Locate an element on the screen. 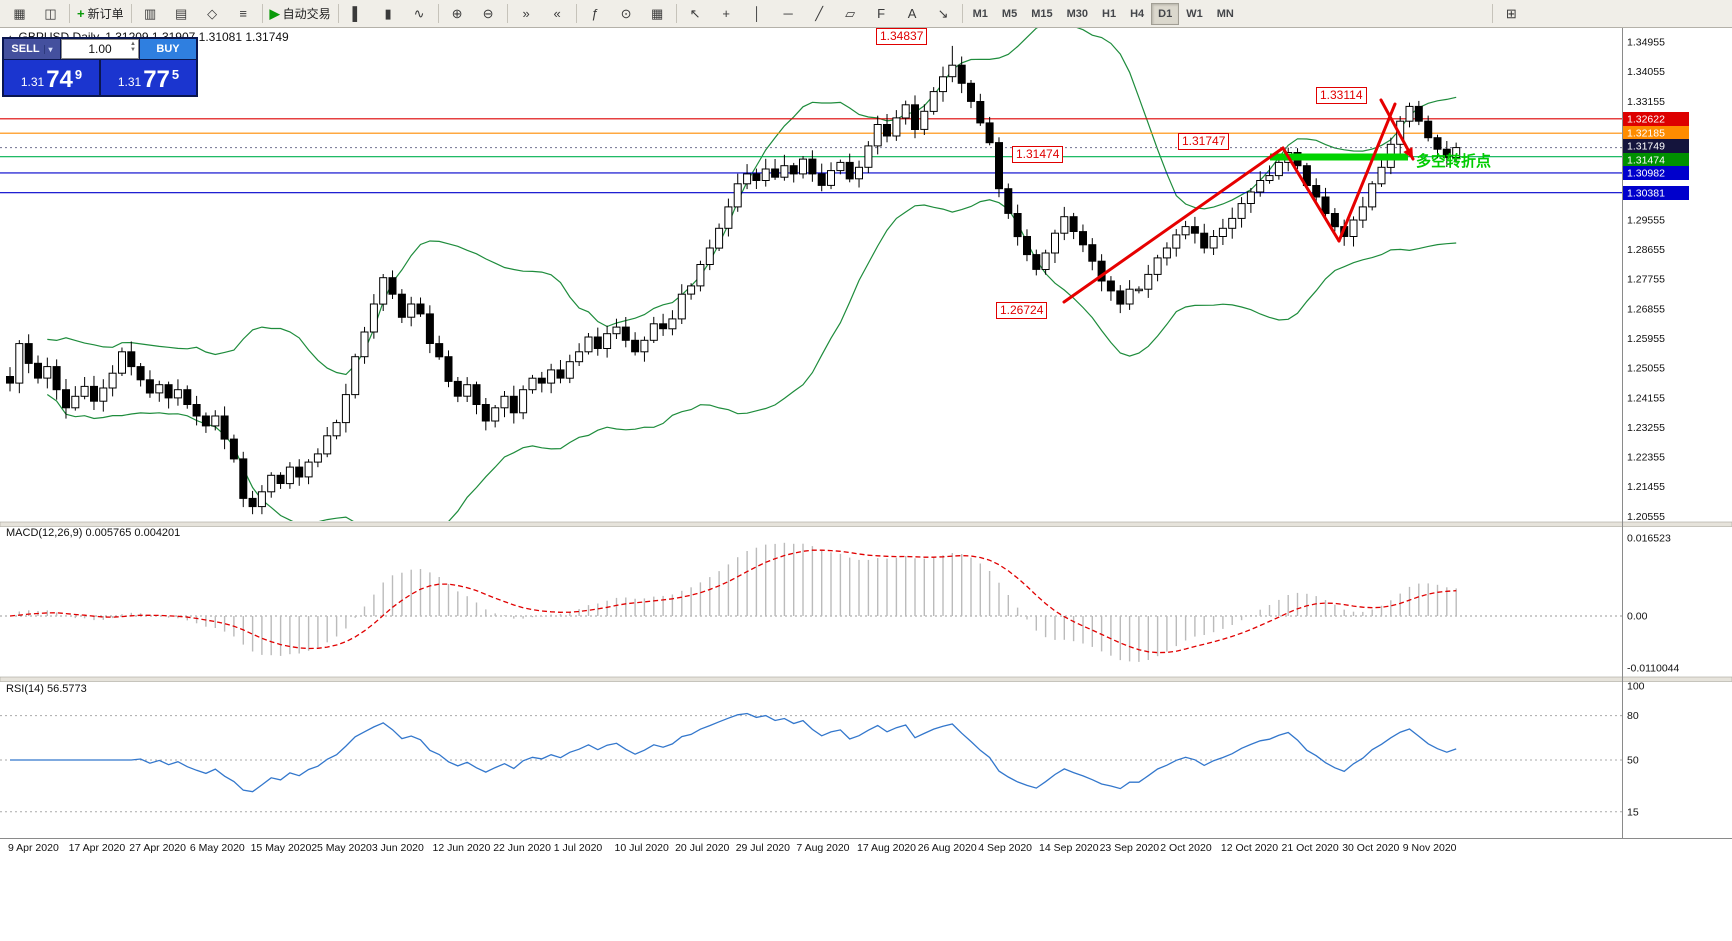 The width and height of the screenshot is (1732, 941). arrows-icon: ↘ is located at coordinates (943, 13).